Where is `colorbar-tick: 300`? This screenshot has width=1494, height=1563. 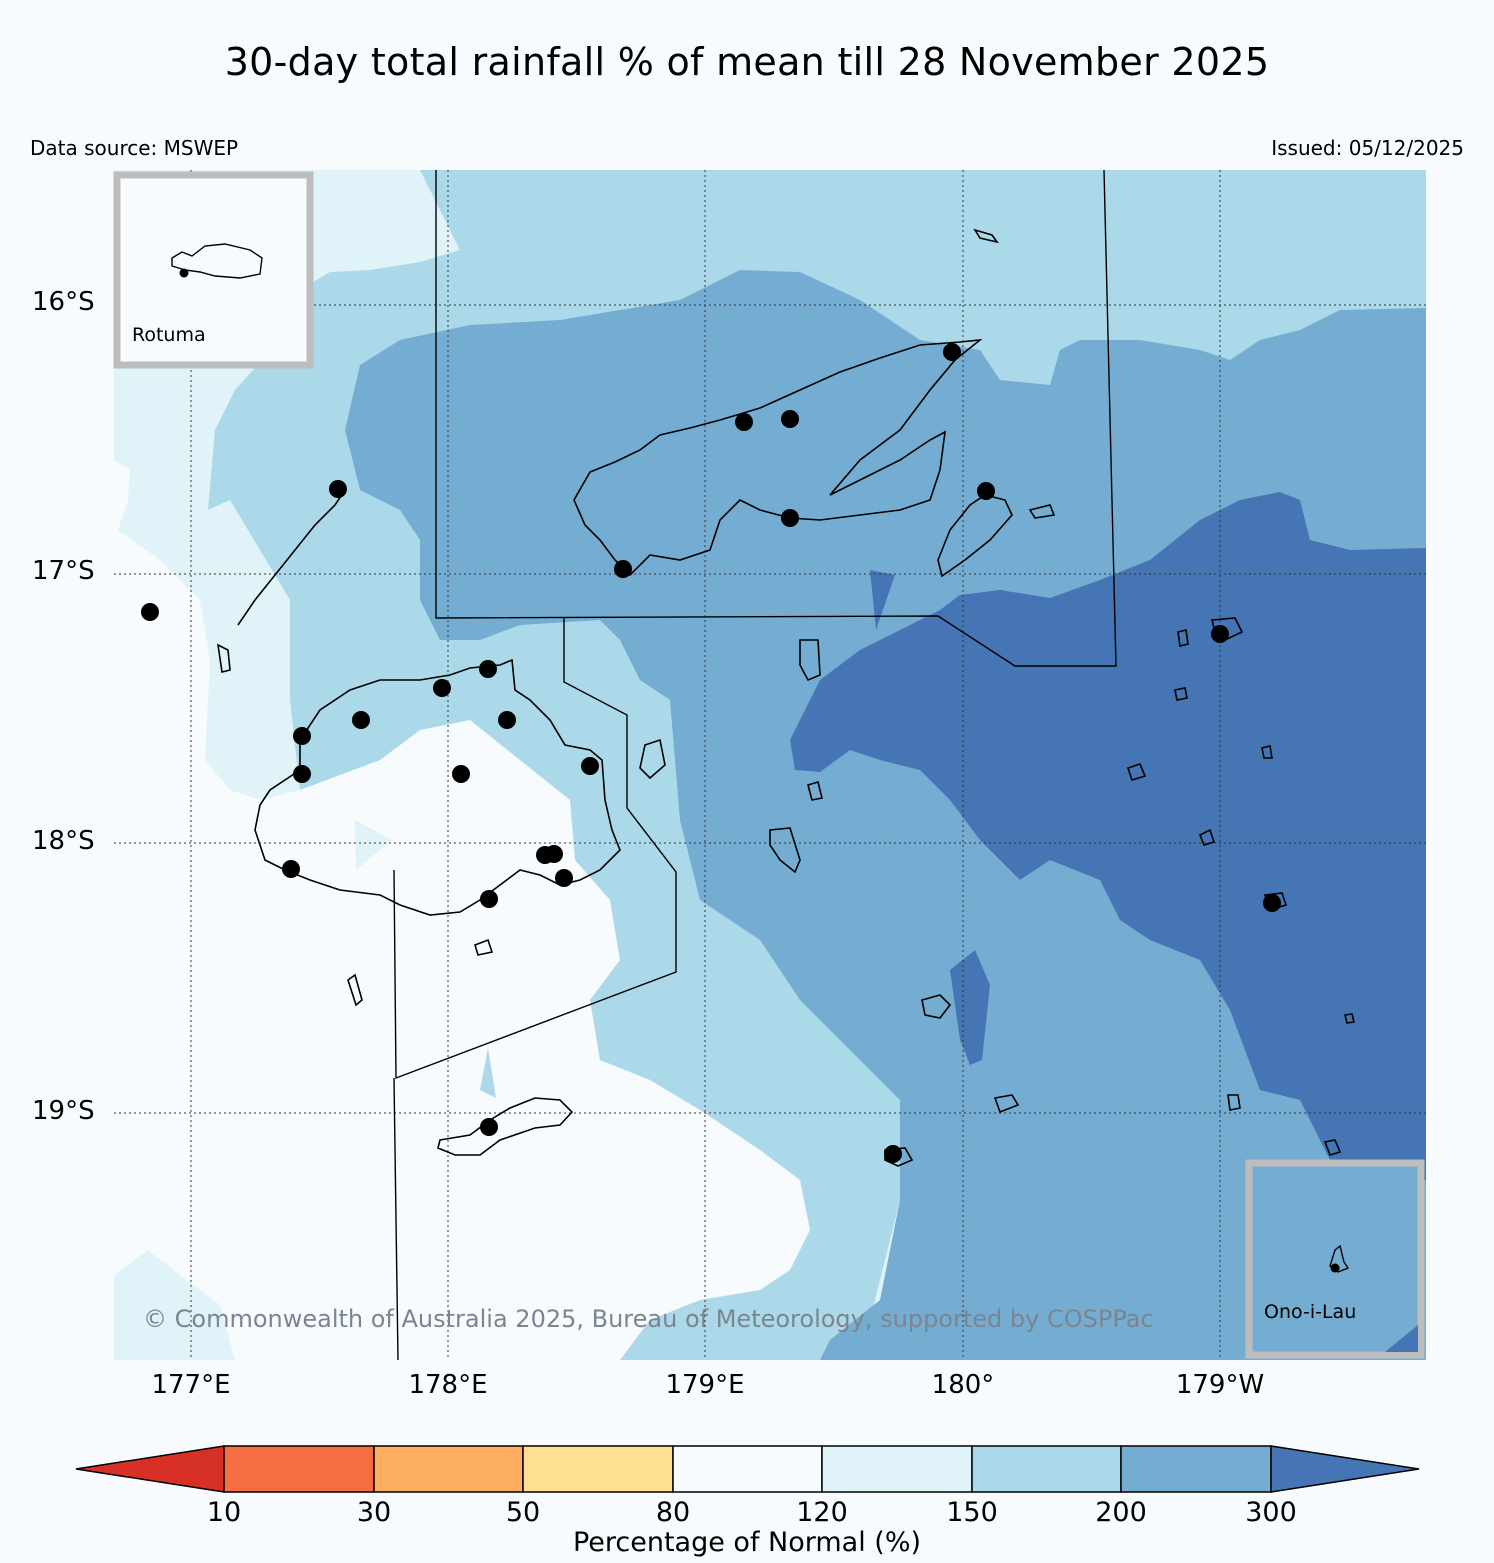 colorbar-tick: 300 is located at coordinates (1271, 1512).